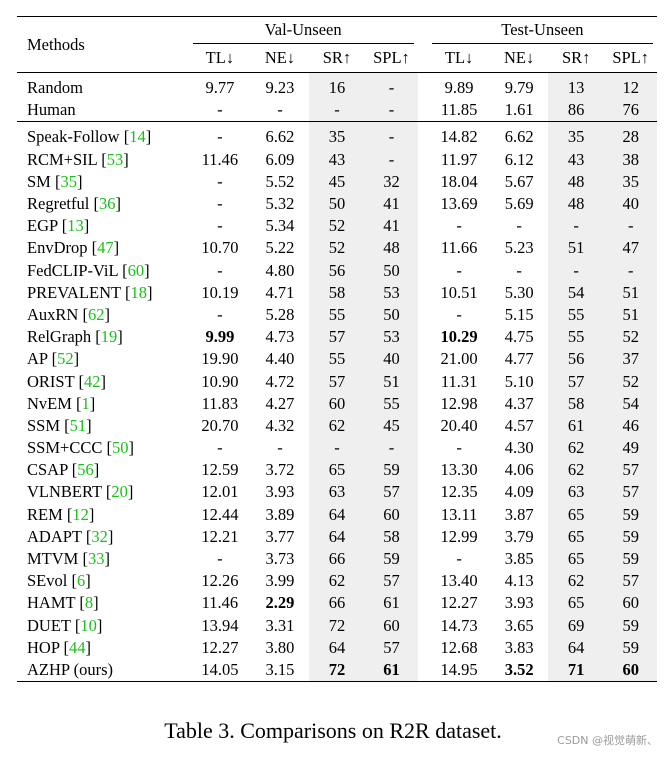 This screenshot has width=666, height=758. I want to click on table-row: SEvol [6] 12.26 3.99 62 57 13.40 4.13 62 57, so click(337, 581).